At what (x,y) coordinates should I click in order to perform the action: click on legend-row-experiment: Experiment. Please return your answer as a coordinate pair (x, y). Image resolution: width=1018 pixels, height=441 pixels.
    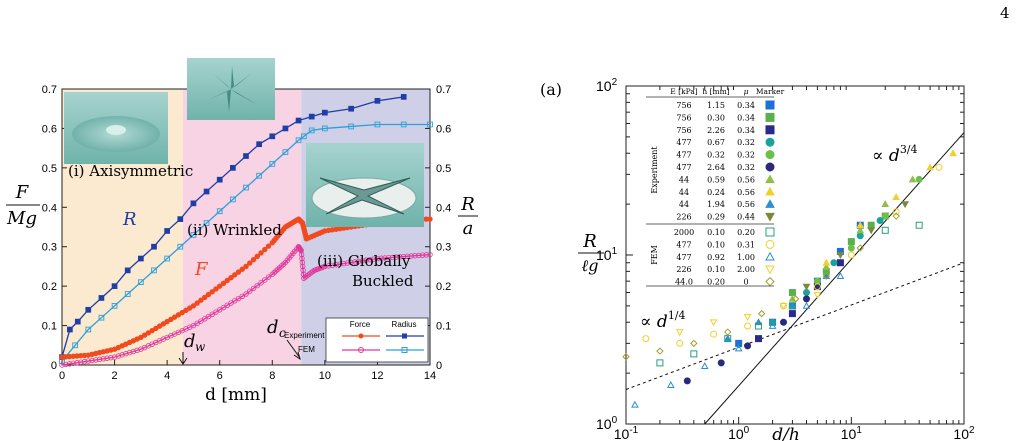
    Looking at the image, I should click on (304, 335).